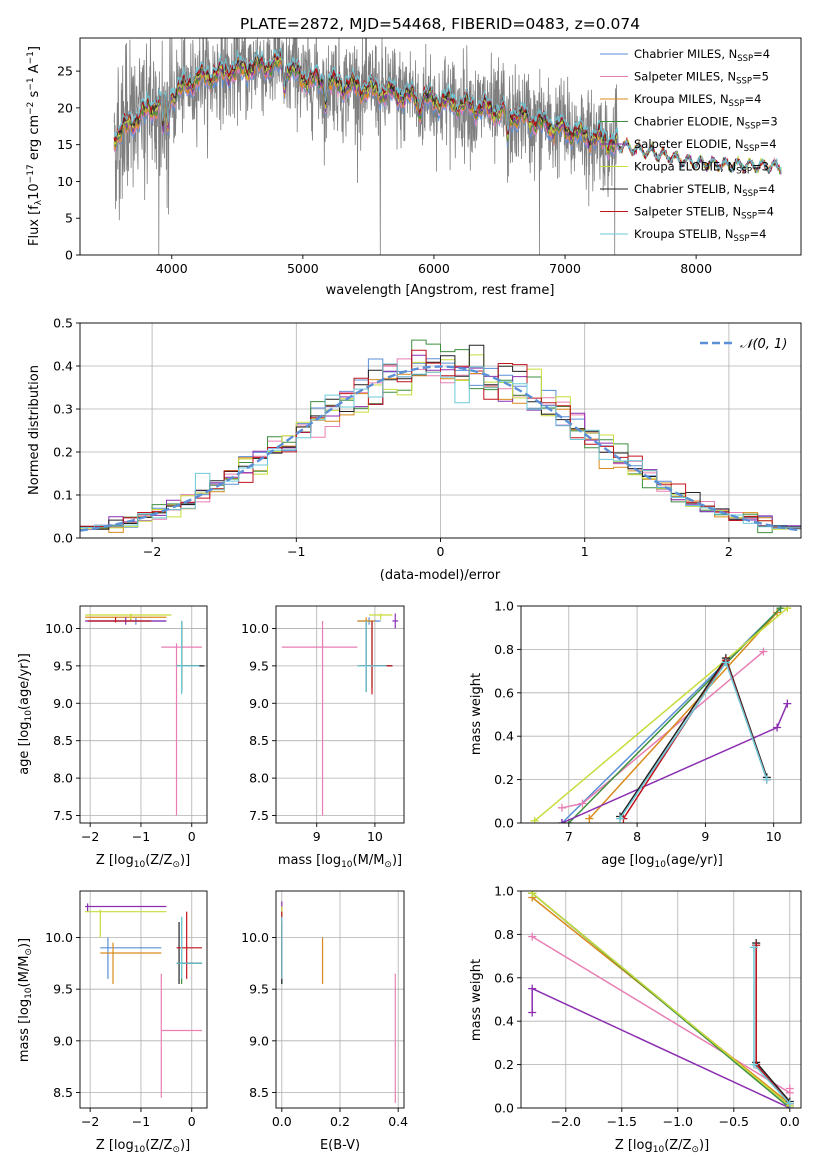 The width and height of the screenshot is (819, 1170). What do you see at coordinates (190, 656) in the screenshot?
I see `errorbar-chabrier-stelib` at bounding box center [190, 656].